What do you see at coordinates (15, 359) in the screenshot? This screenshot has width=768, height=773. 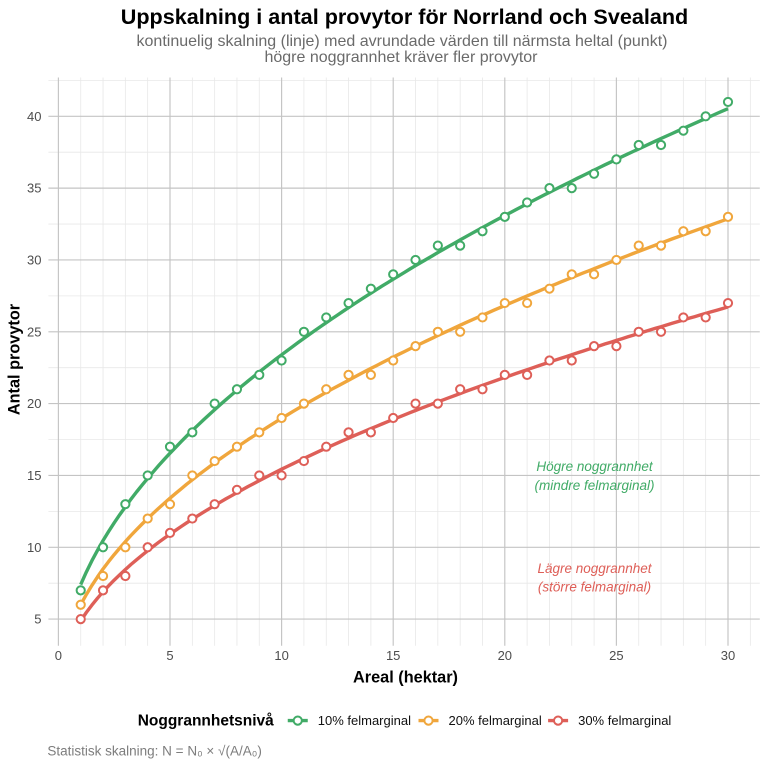 I see `svg-text: Antal provytor` at bounding box center [15, 359].